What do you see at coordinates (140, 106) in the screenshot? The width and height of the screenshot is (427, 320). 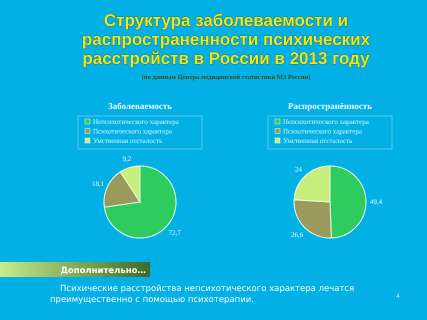 I see `chart-title: Заболеваемость` at bounding box center [140, 106].